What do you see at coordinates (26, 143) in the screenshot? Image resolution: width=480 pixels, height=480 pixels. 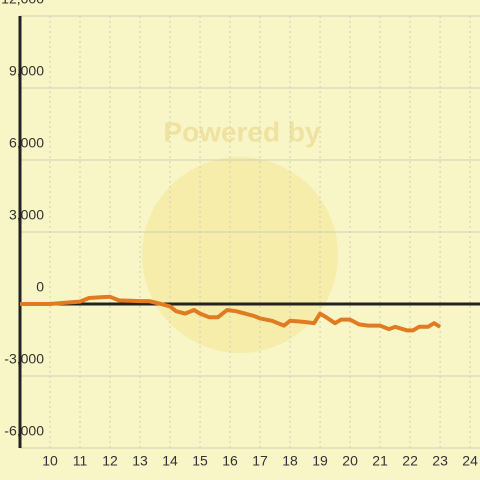 I see `y-tick-label: 6,000` at bounding box center [26, 143].